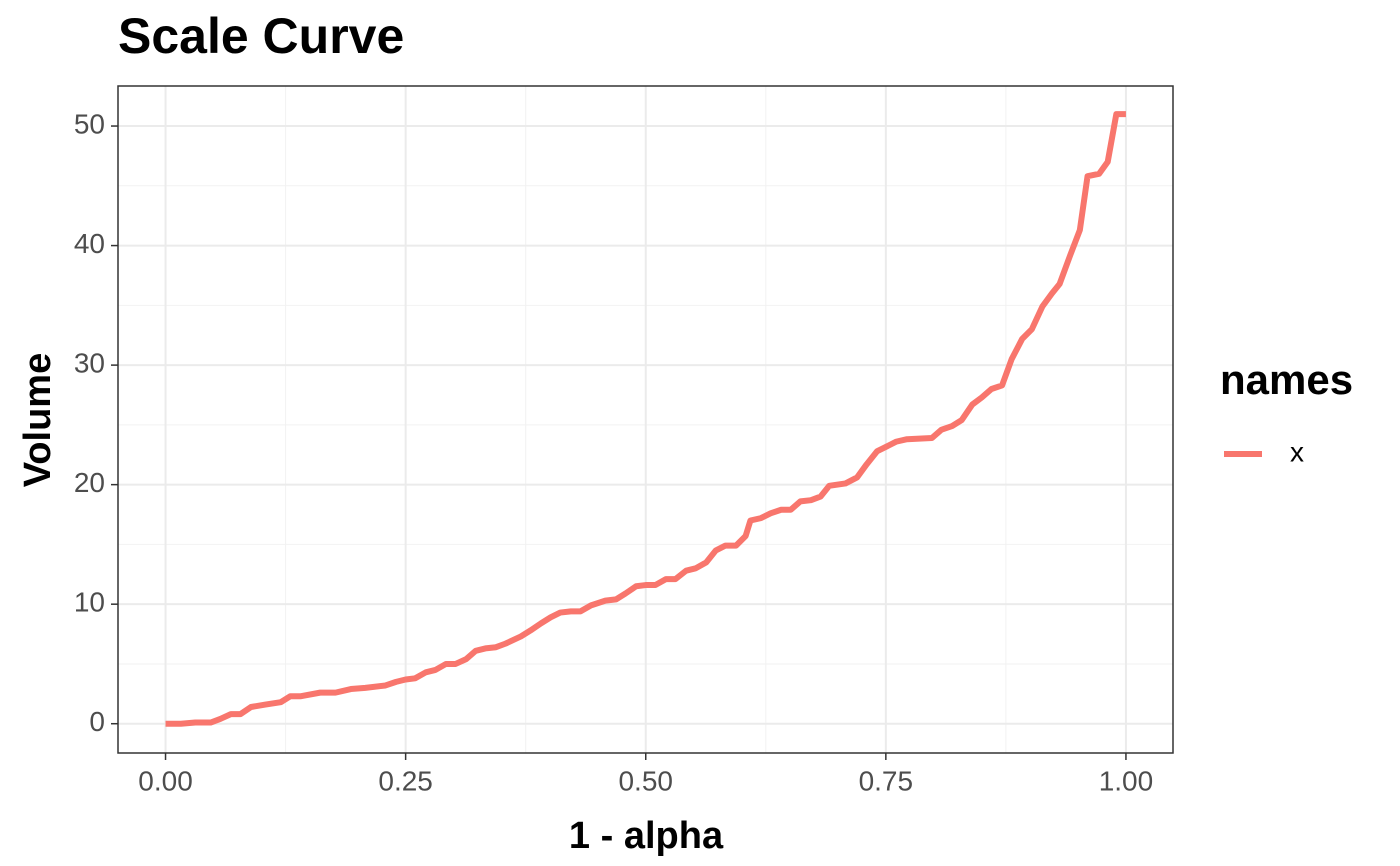  I want to click on y-tick-label: 30, so click(89, 363).